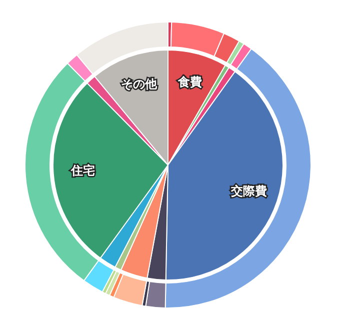 This screenshot has height=326, width=364. I want to click on slice-label: その他, so click(139, 84).